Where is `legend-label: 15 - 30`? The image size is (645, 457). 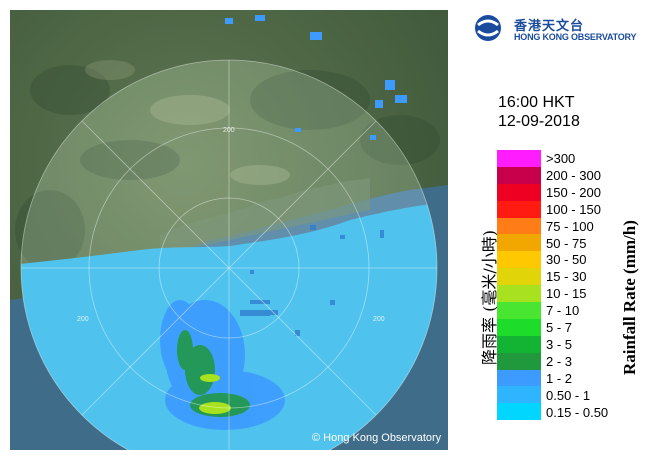 legend-label: 15 - 30 is located at coordinates (566, 277).